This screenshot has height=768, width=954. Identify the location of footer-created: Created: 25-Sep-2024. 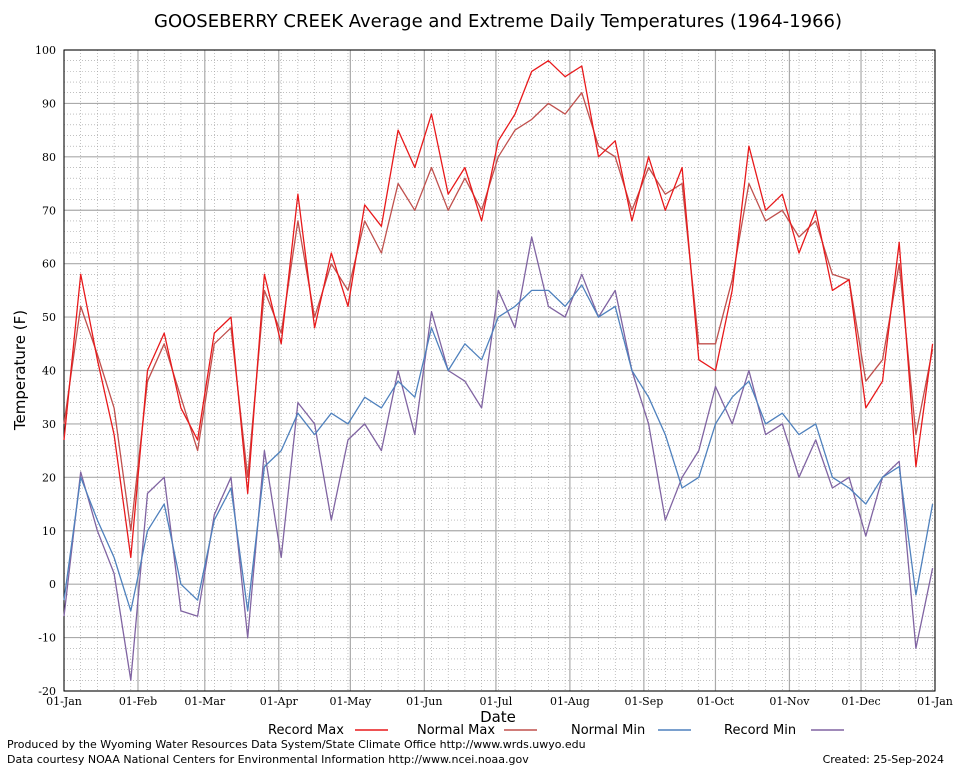
(883, 759).